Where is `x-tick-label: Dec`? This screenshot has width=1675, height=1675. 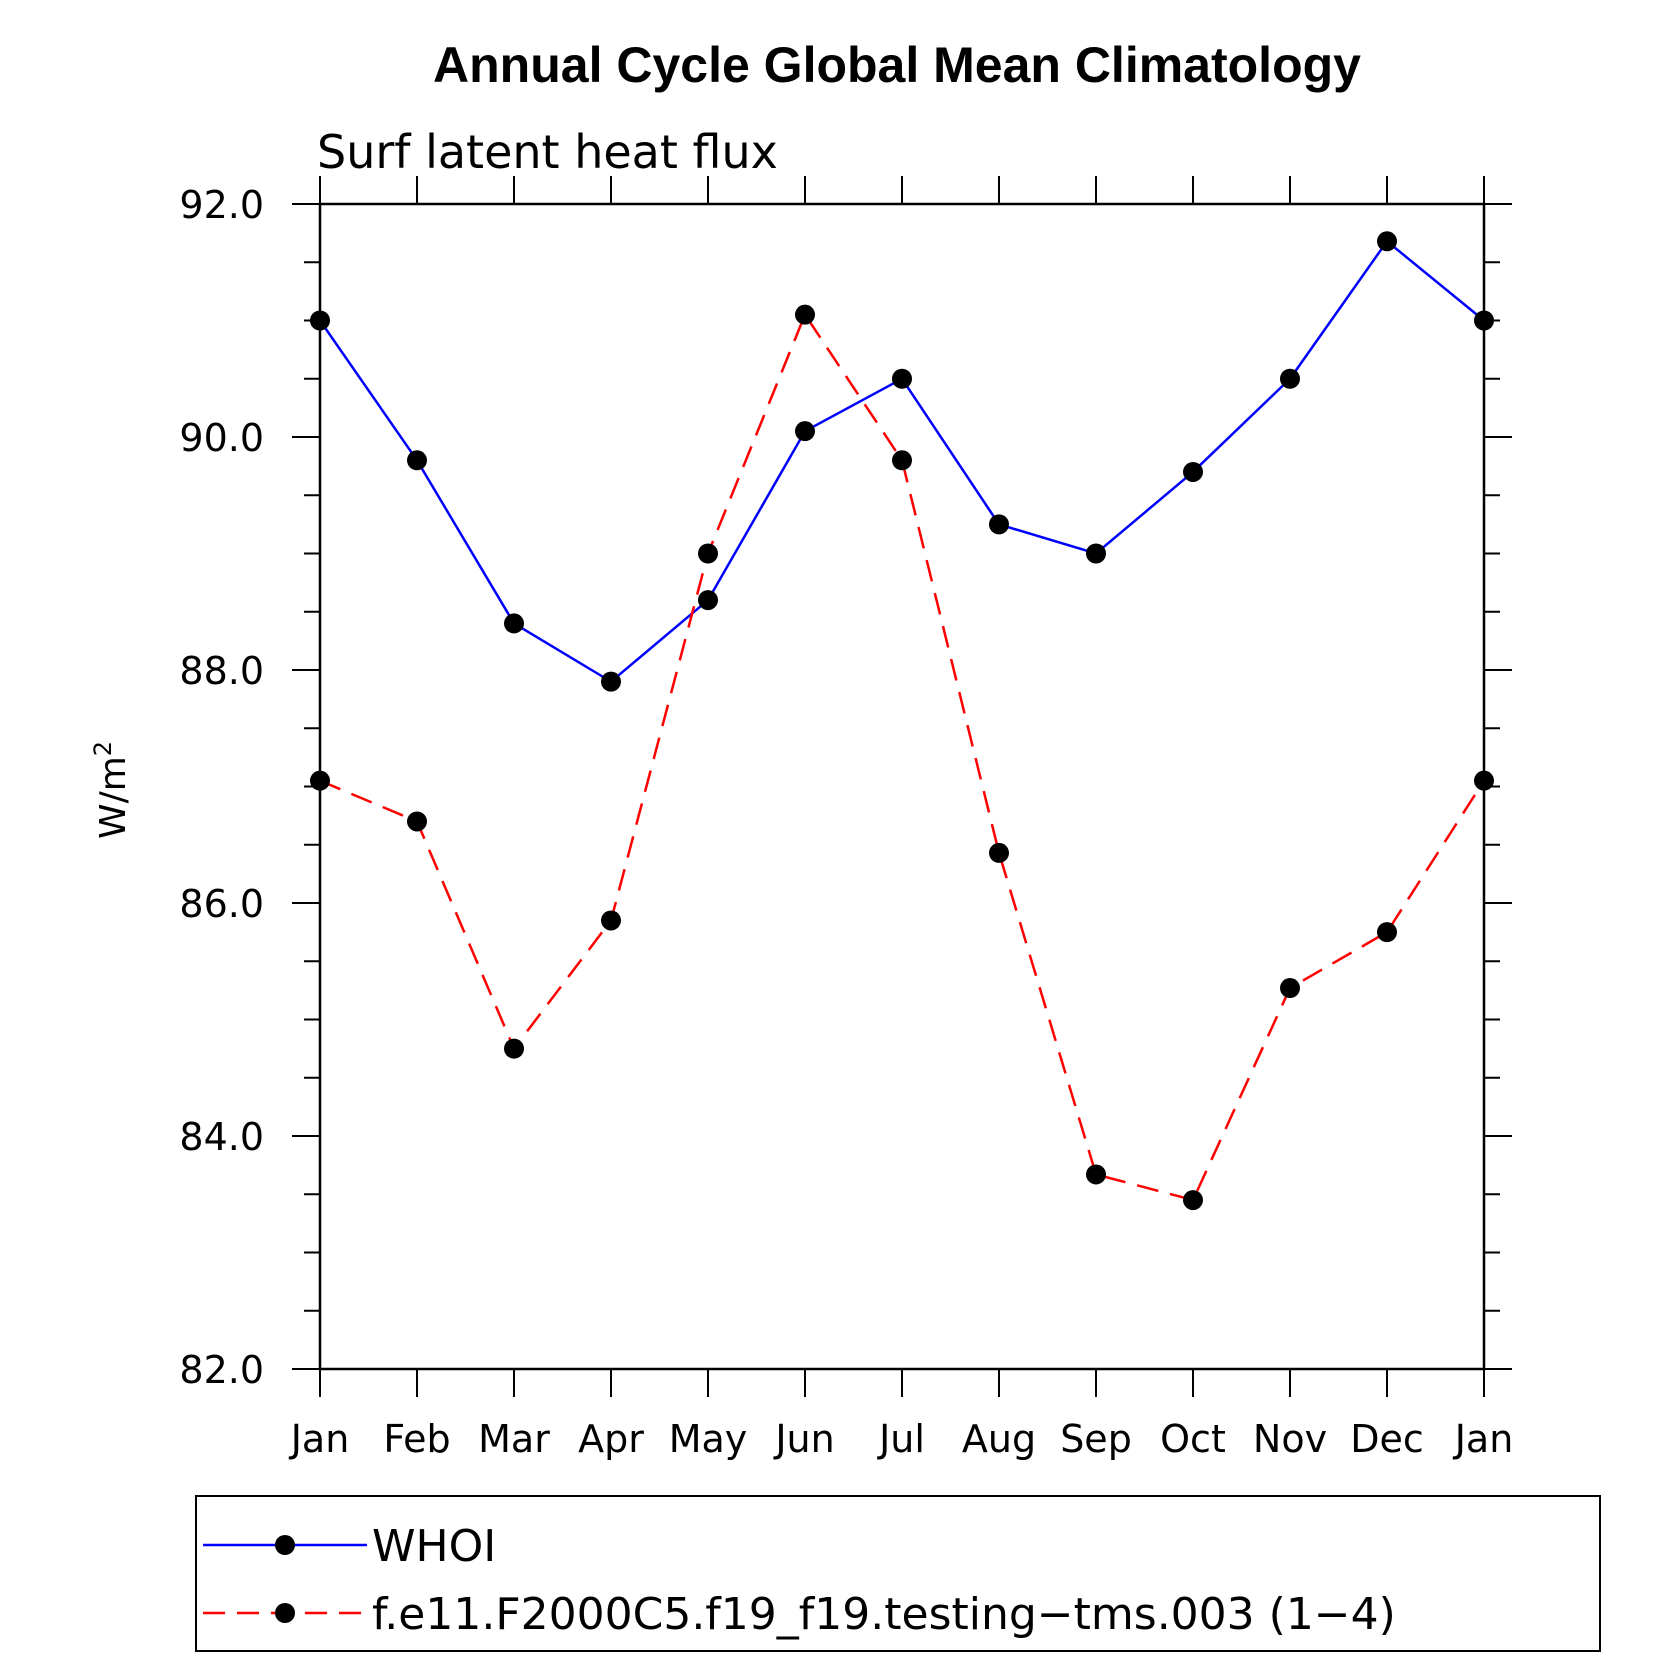 x-tick-label: Dec is located at coordinates (1387, 1439).